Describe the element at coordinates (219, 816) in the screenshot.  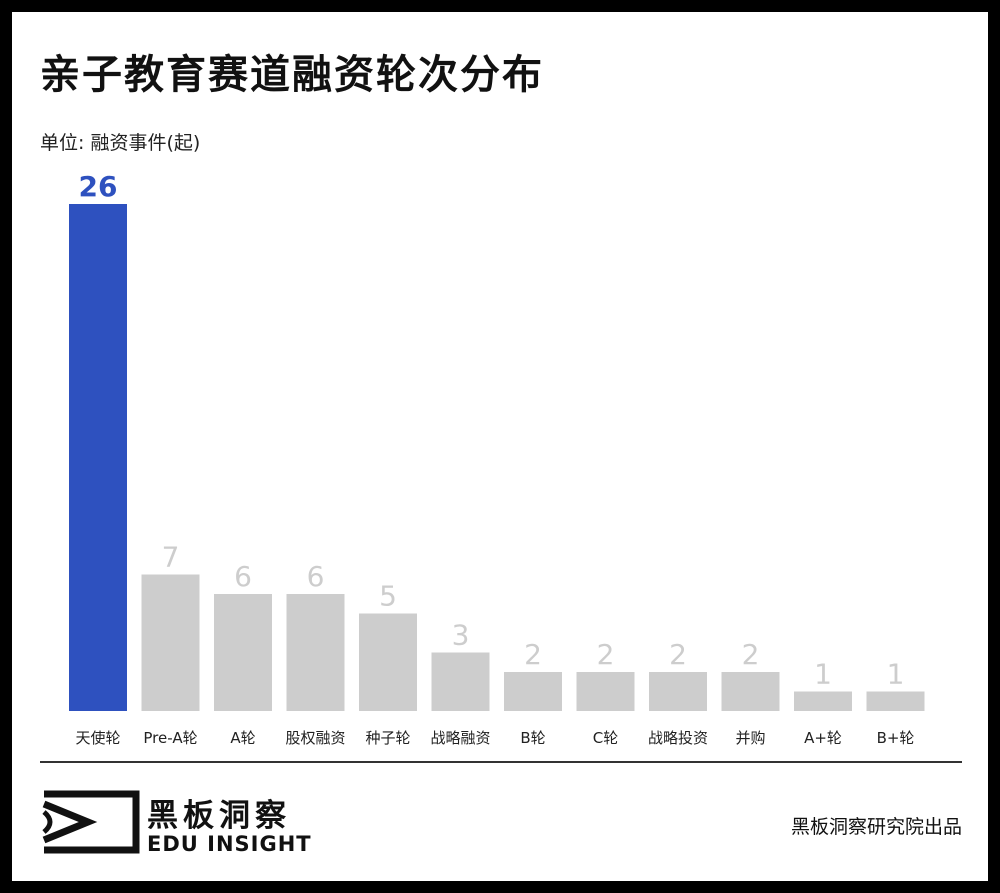
I see `brand-name-cn: 黑板洞察` at that location.